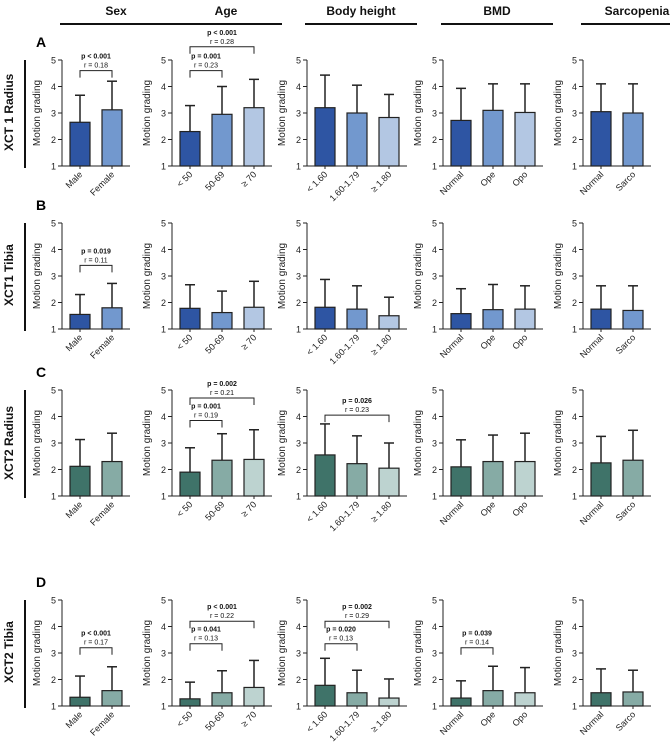 The height and width of the screenshot is (746, 670). What do you see at coordinates (341, 630) in the screenshot?
I see `p-value-label: p = 0.020` at bounding box center [341, 630].